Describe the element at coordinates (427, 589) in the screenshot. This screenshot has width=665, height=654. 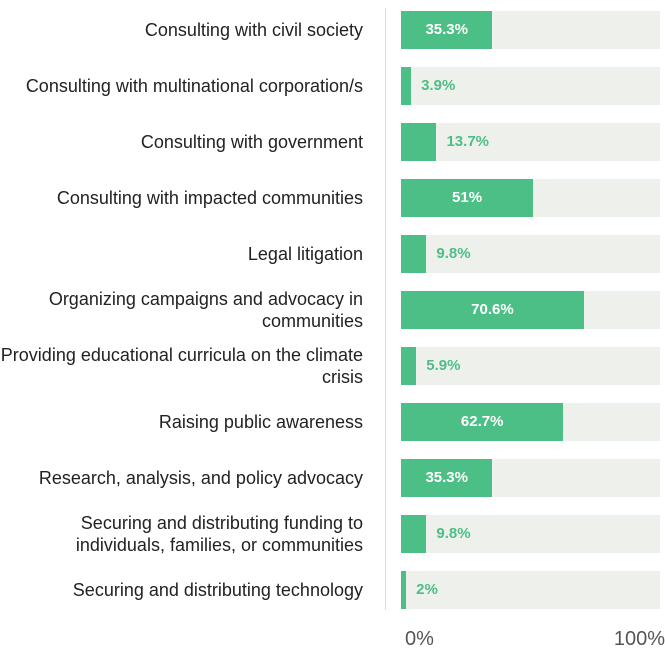
I see `value-label: 2%` at that location.